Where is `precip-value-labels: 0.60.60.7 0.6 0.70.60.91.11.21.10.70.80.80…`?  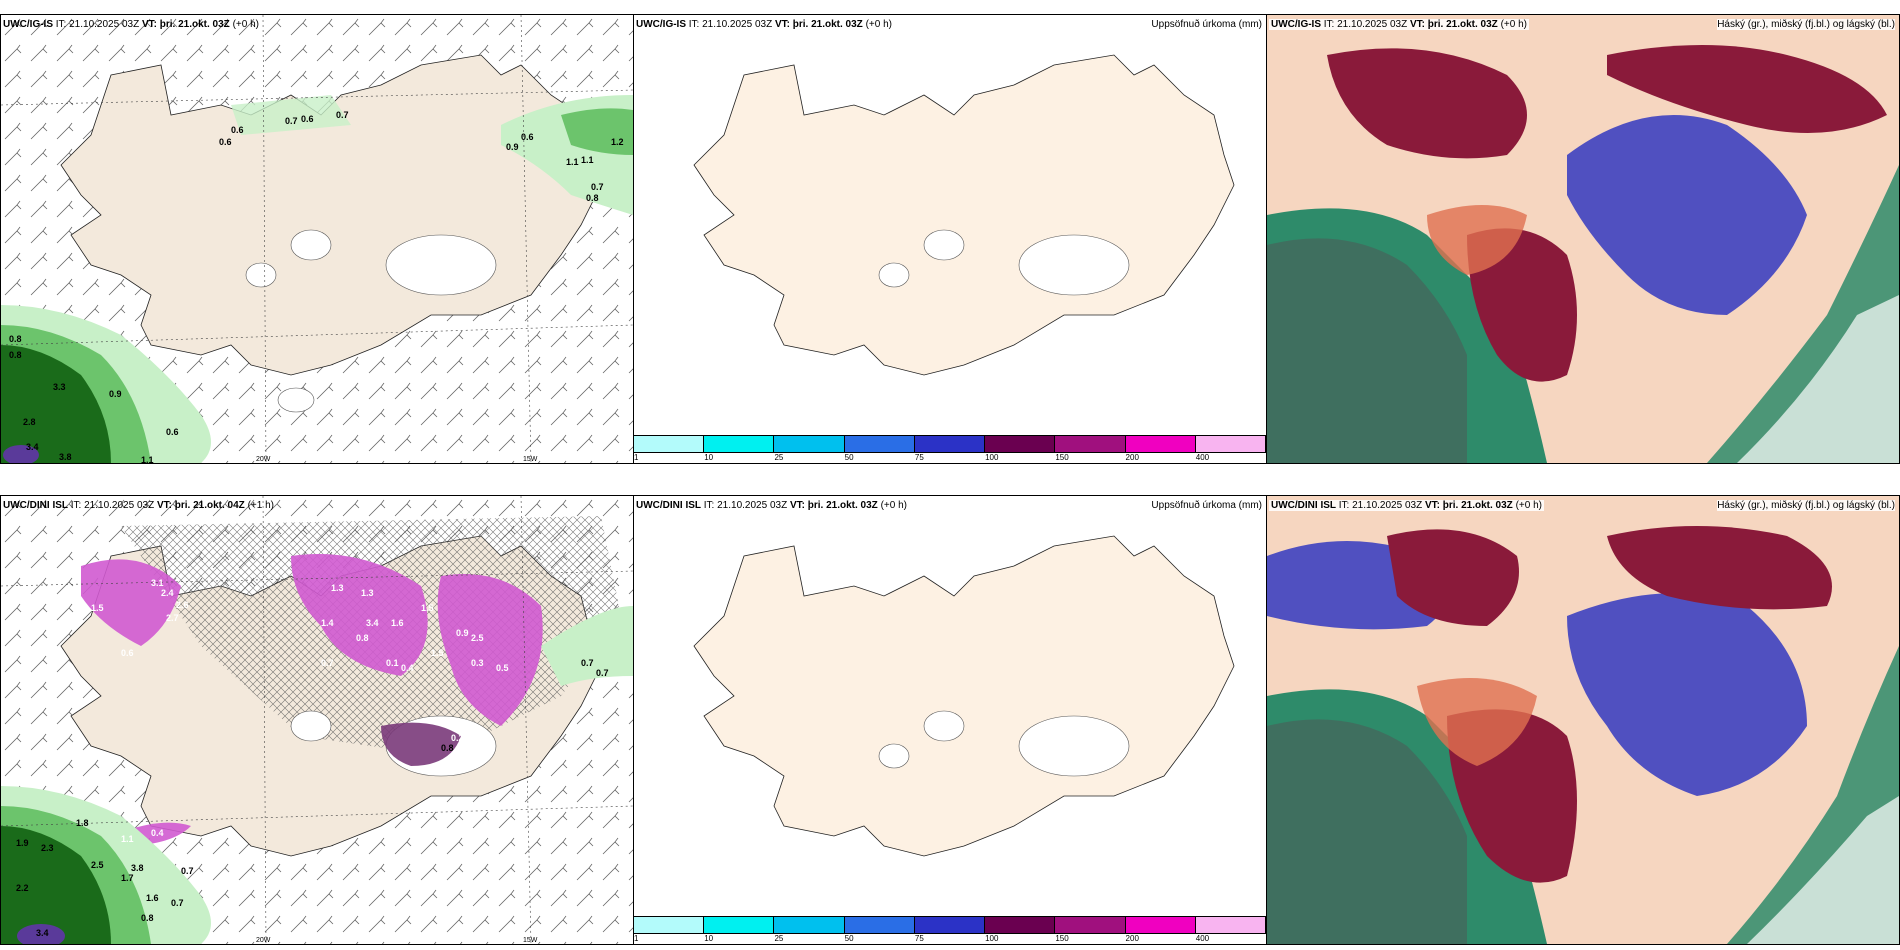 precip-value-labels: 0.60.60.7 0.6 0.70.60.91.11.21.10.70.80.80… is located at coordinates (316, 286).